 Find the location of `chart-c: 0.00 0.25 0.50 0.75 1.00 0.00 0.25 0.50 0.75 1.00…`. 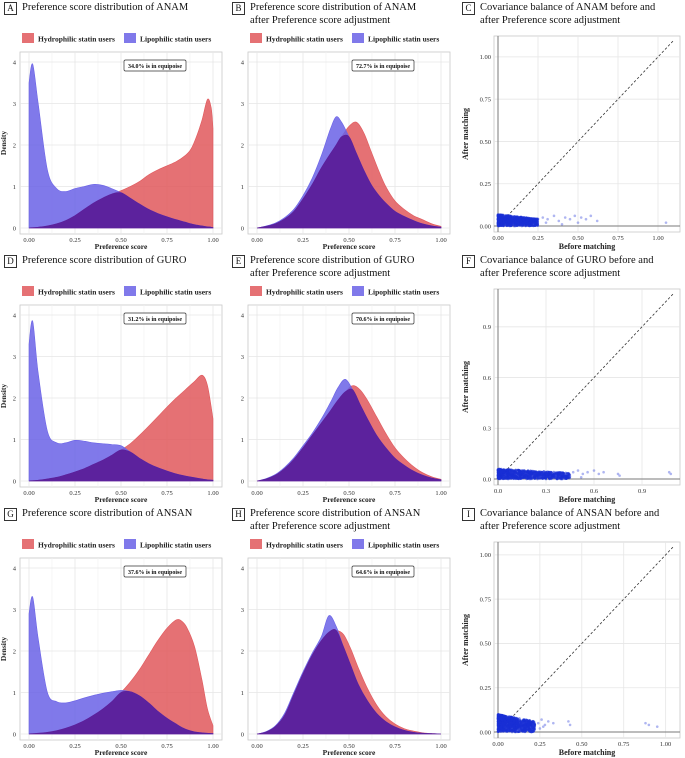

chart-c: 0.00 0.25 0.50 0.75 1.00 0.00 0.25 0.50 0.75 1.00… is located at coordinates (571, 143).